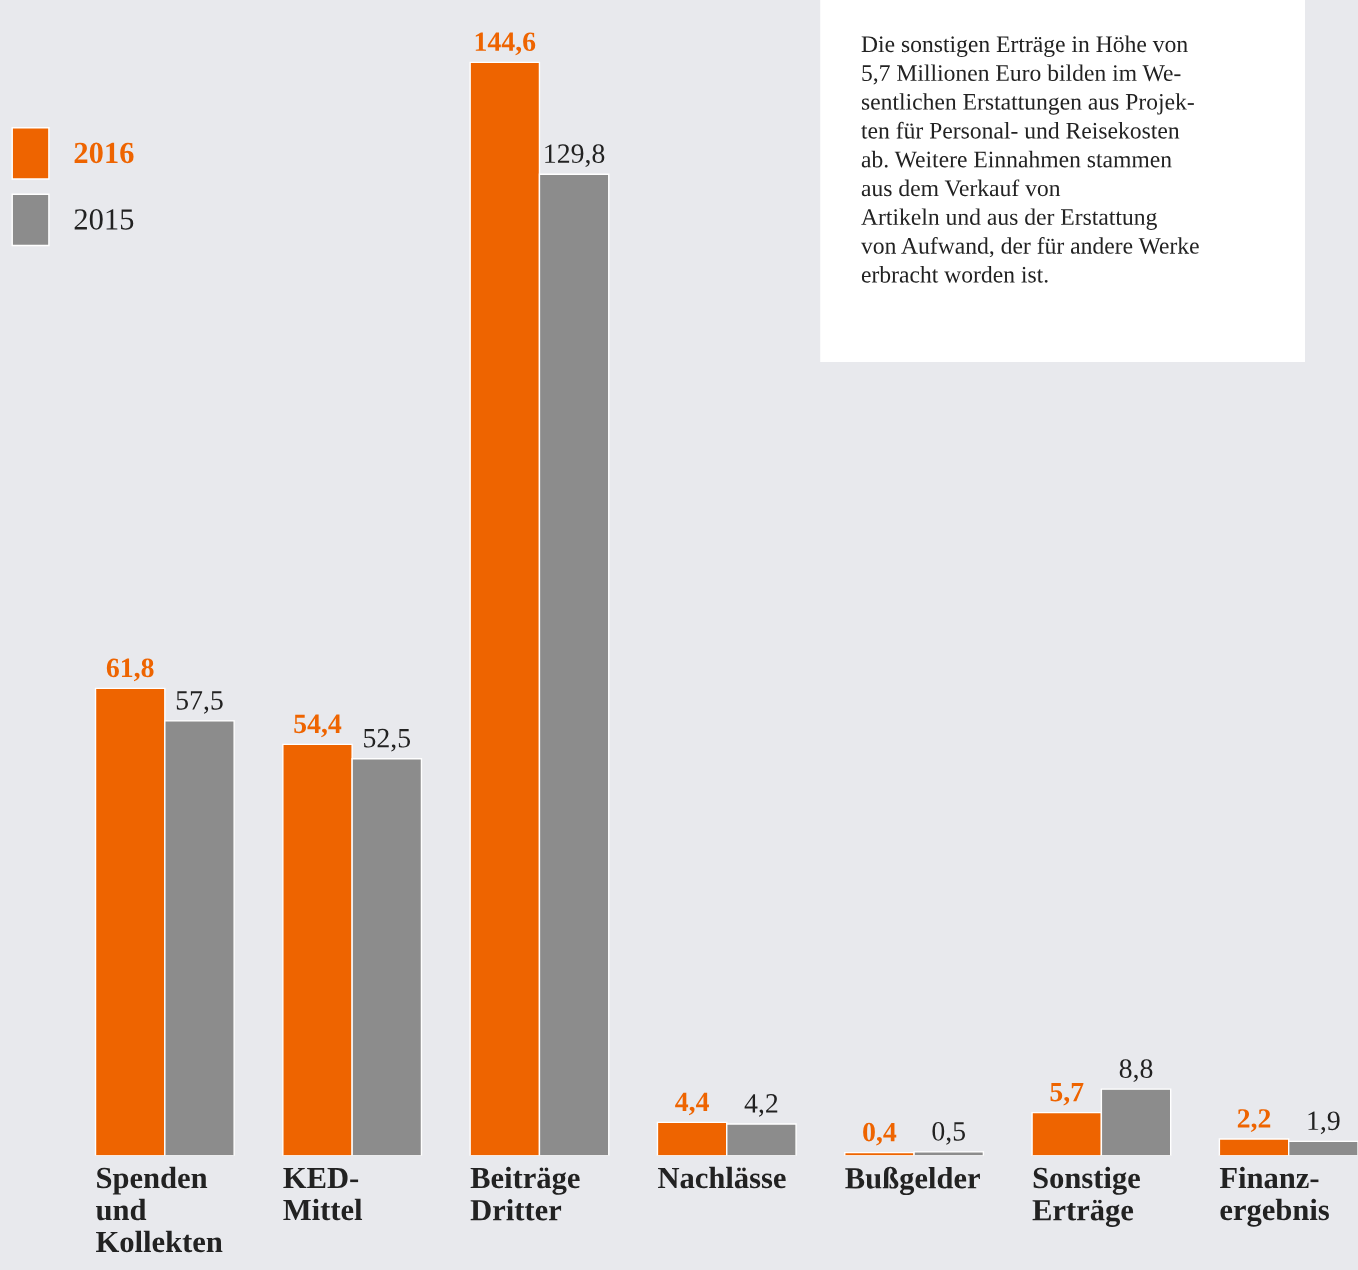  What do you see at coordinates (1067, 1094) in the screenshot?
I see `data-label: 5,7` at bounding box center [1067, 1094].